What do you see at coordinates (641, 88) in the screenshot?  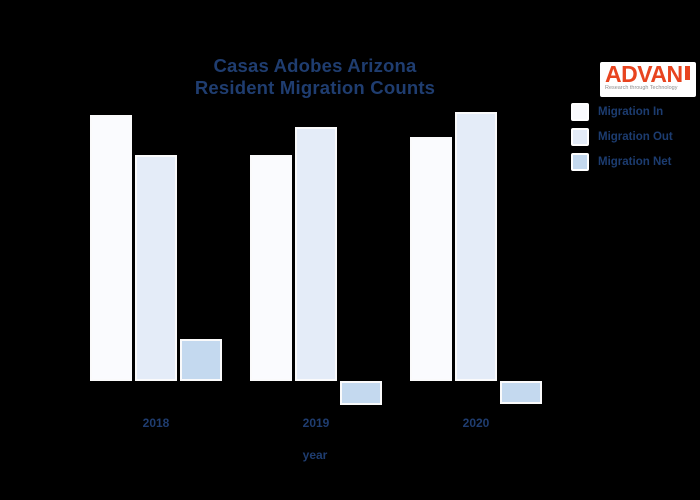 I see `advan-logo-tagline: Research through Technology` at bounding box center [641, 88].